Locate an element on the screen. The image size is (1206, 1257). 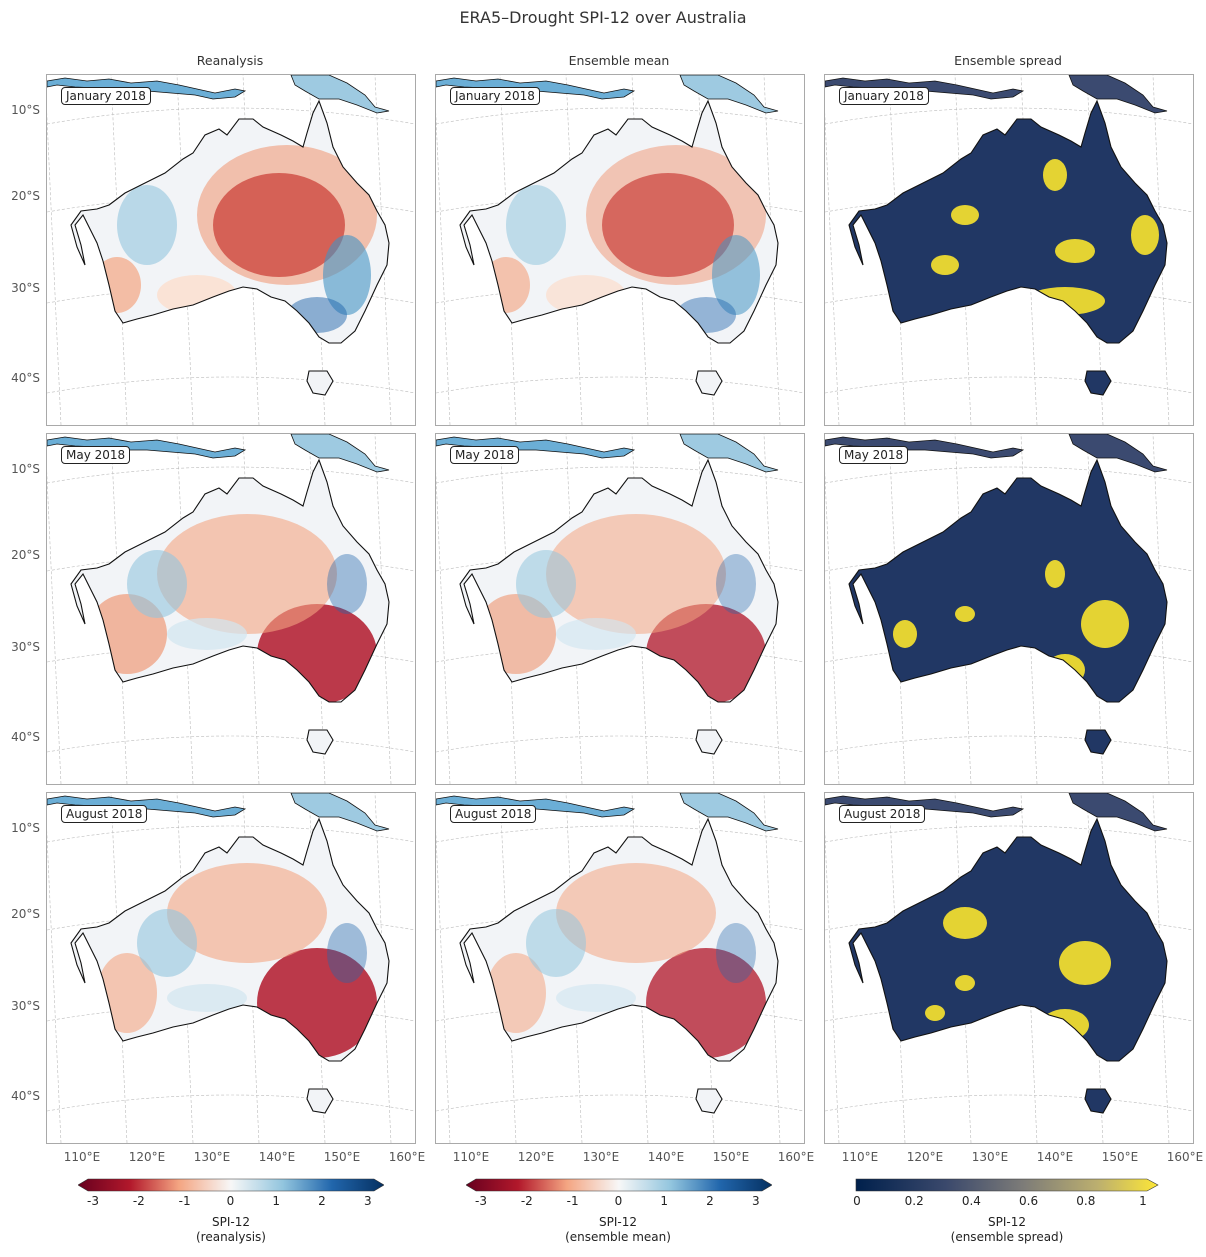
map-panel-reanalysis-row-2: May 2018 is located at coordinates (231, 609).